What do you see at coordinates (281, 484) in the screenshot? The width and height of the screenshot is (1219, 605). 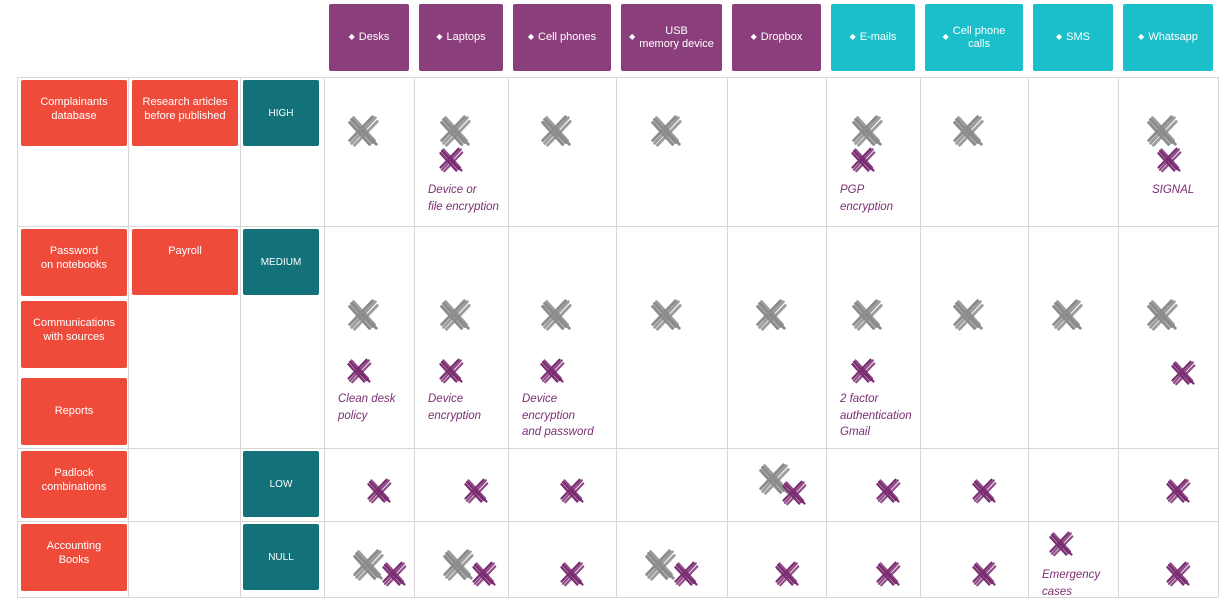 I see `level-badge-low: LOW` at bounding box center [281, 484].